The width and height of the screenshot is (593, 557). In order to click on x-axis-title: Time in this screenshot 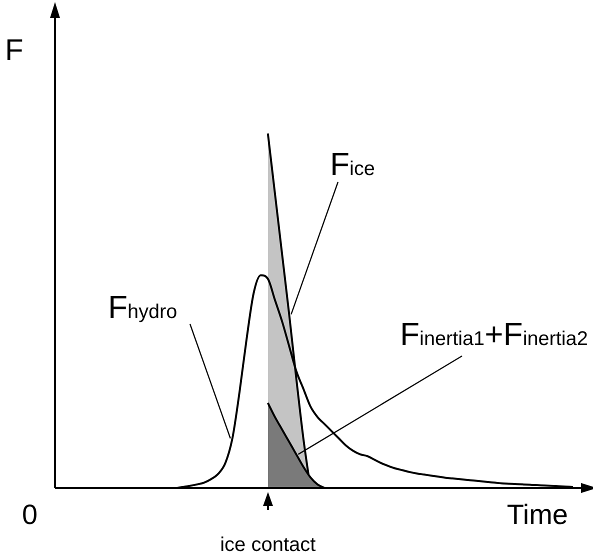, I will do `click(537, 514)`.